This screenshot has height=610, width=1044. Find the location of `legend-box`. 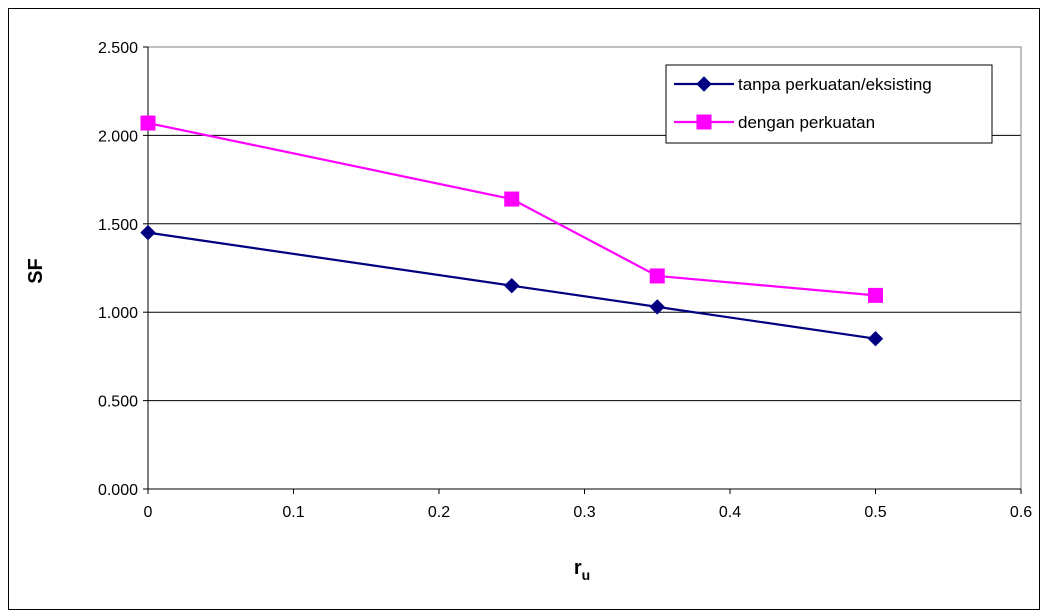

legend-box is located at coordinates (829, 104).